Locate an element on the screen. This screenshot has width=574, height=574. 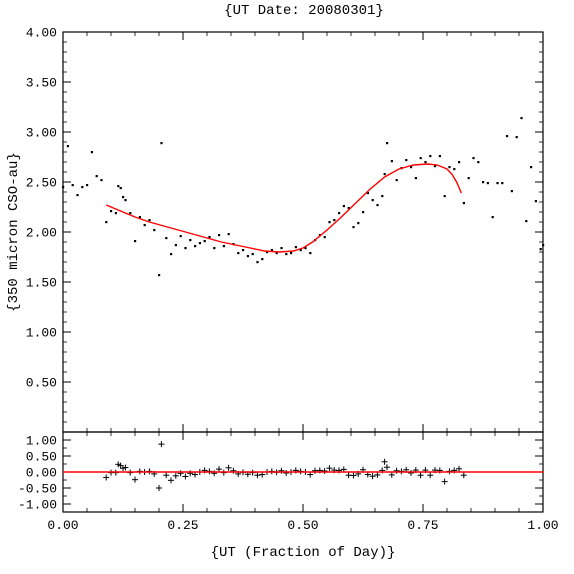
y-tick-label: 2.50 is located at coordinates (41, 183).